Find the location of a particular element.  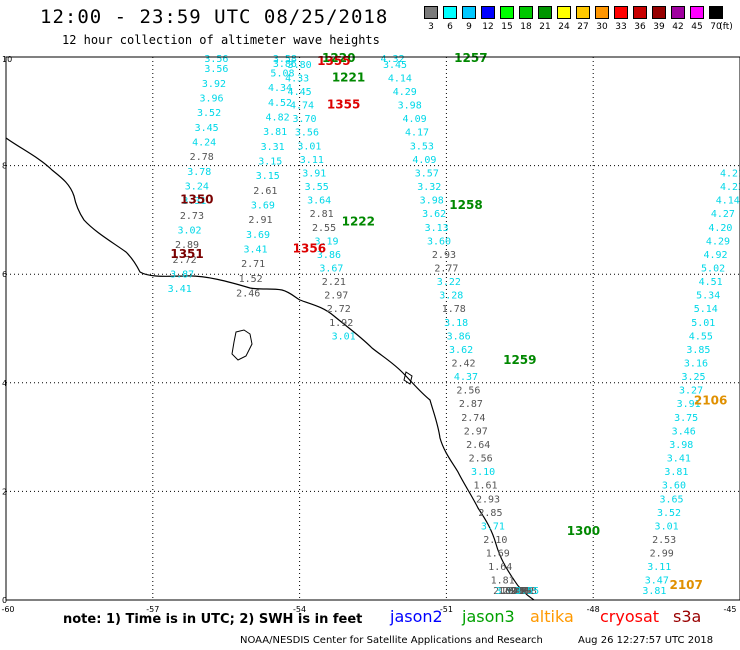

swh-value: 1.69 is located at coordinates (498, 554).